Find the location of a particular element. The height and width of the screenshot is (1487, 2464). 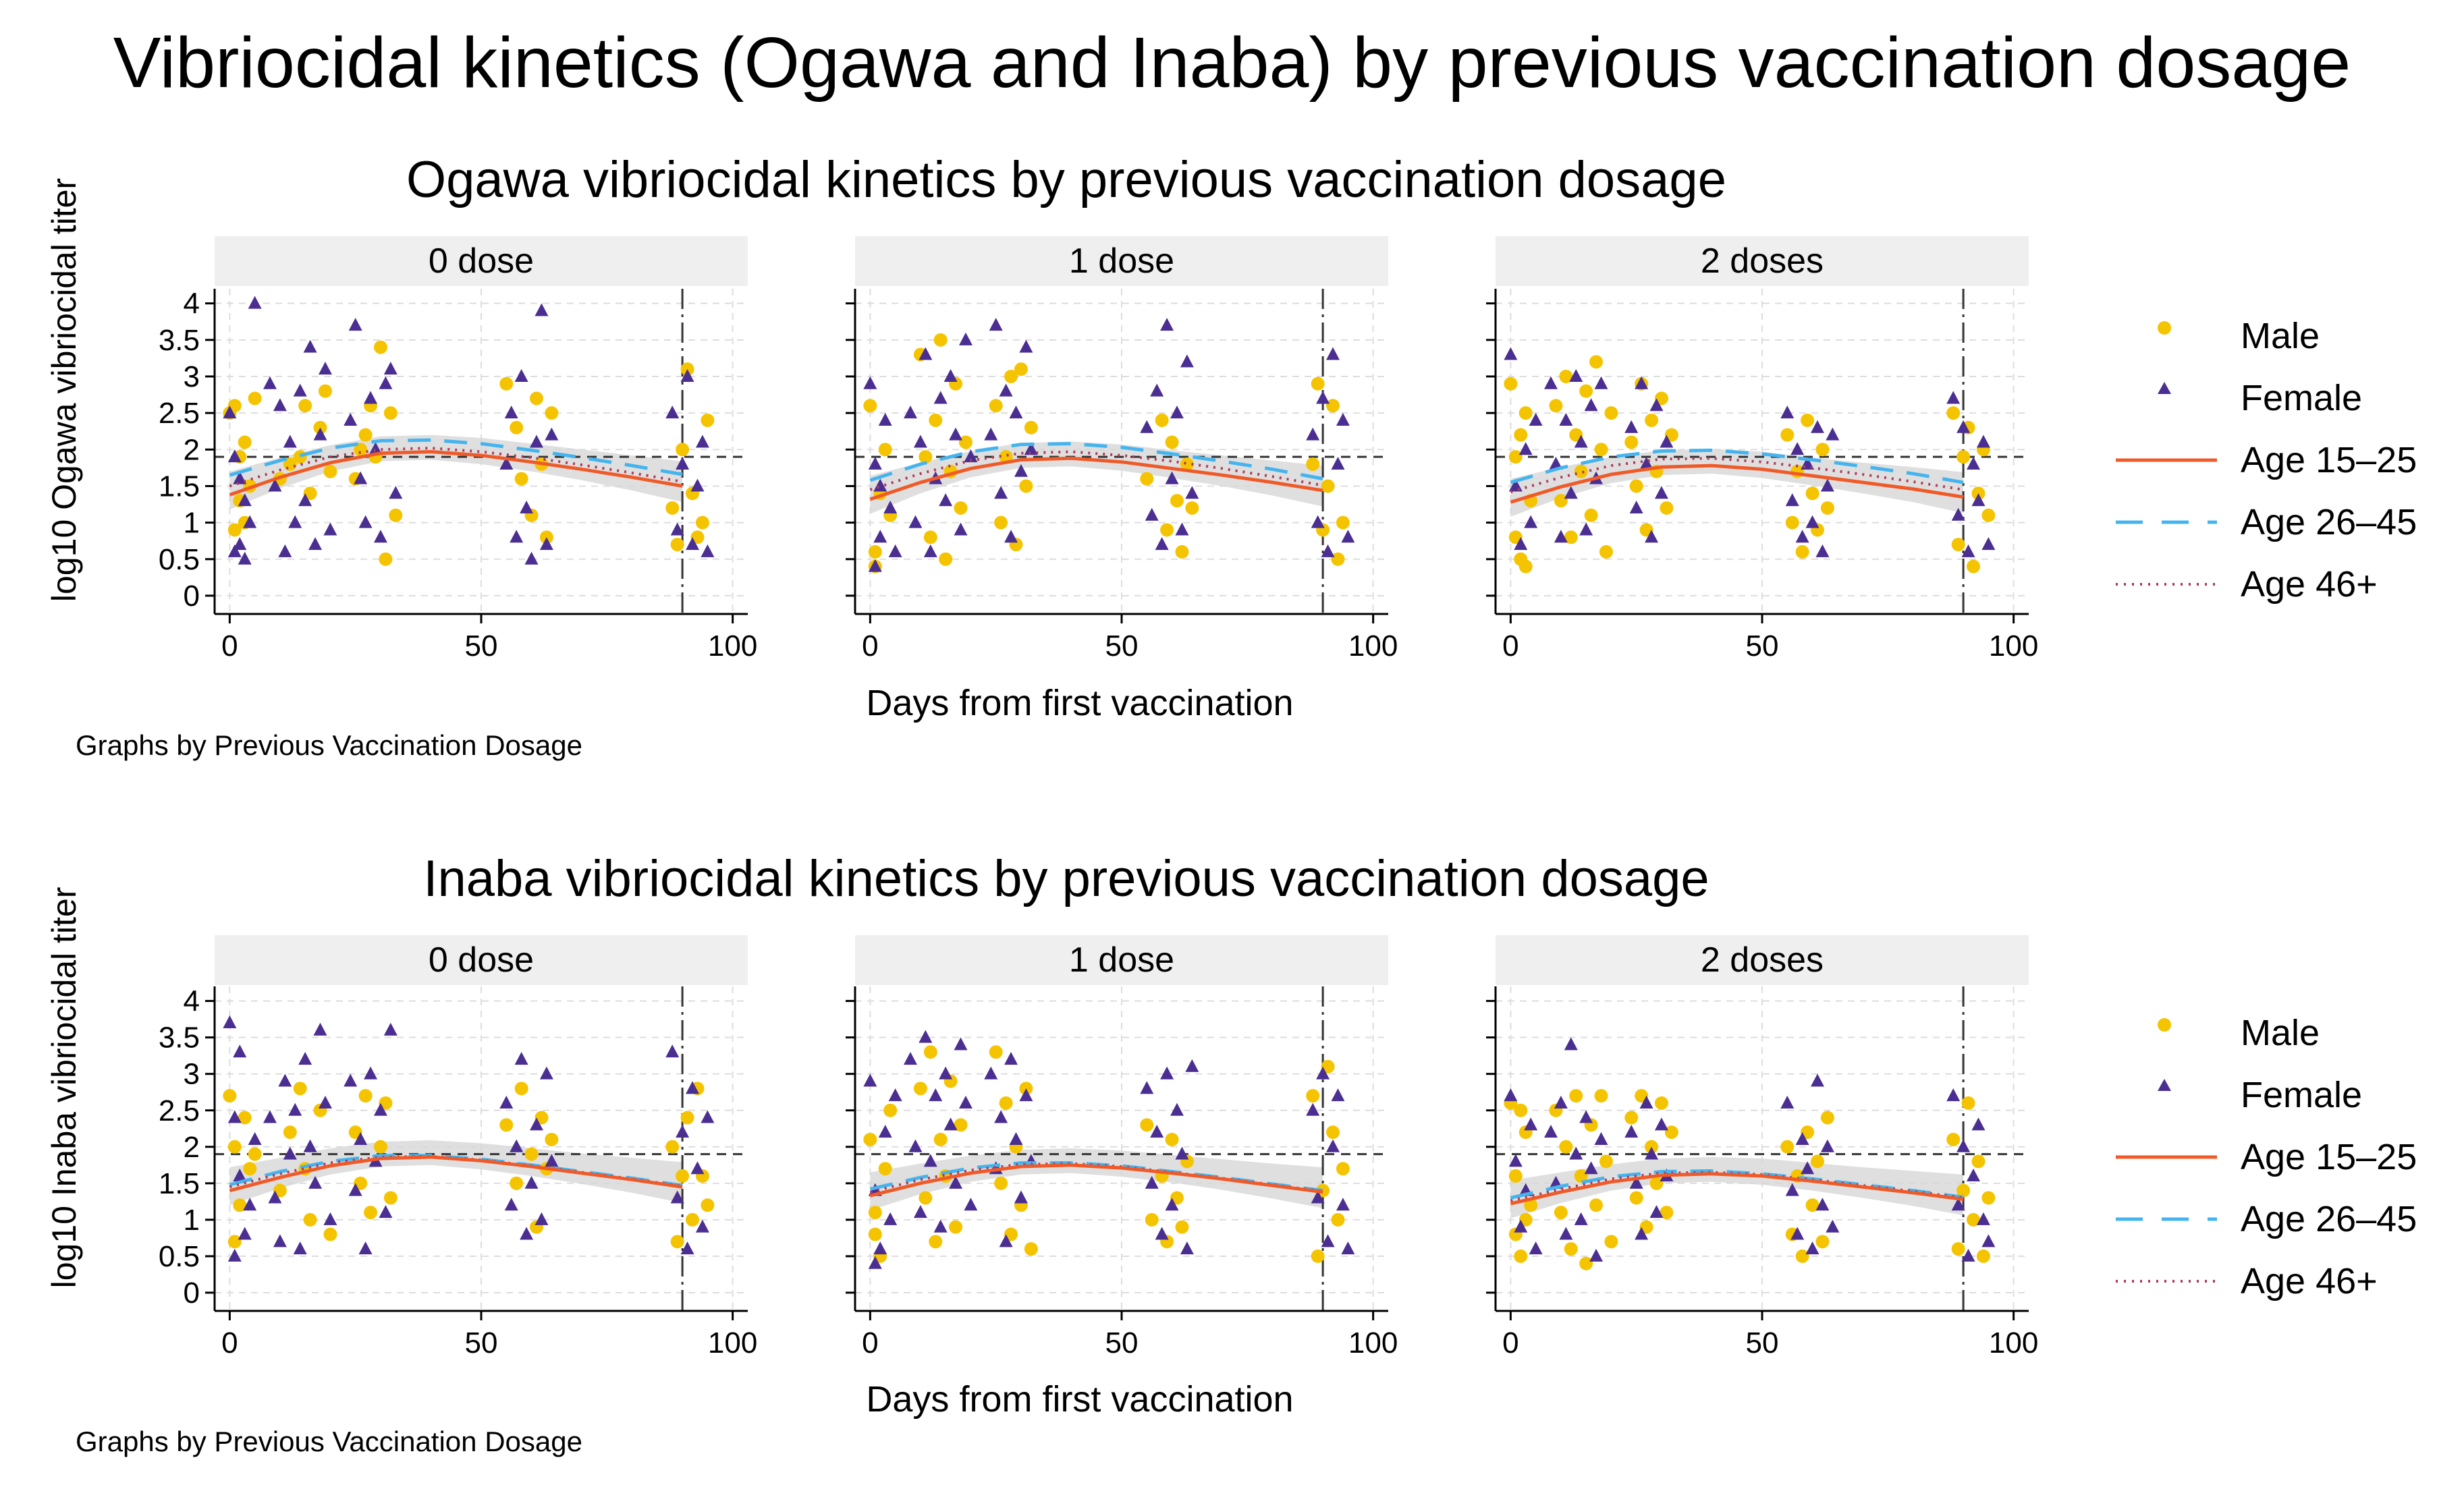

inaba-panel-2: 0 50 100 is located at coordinates (1762, 1172).